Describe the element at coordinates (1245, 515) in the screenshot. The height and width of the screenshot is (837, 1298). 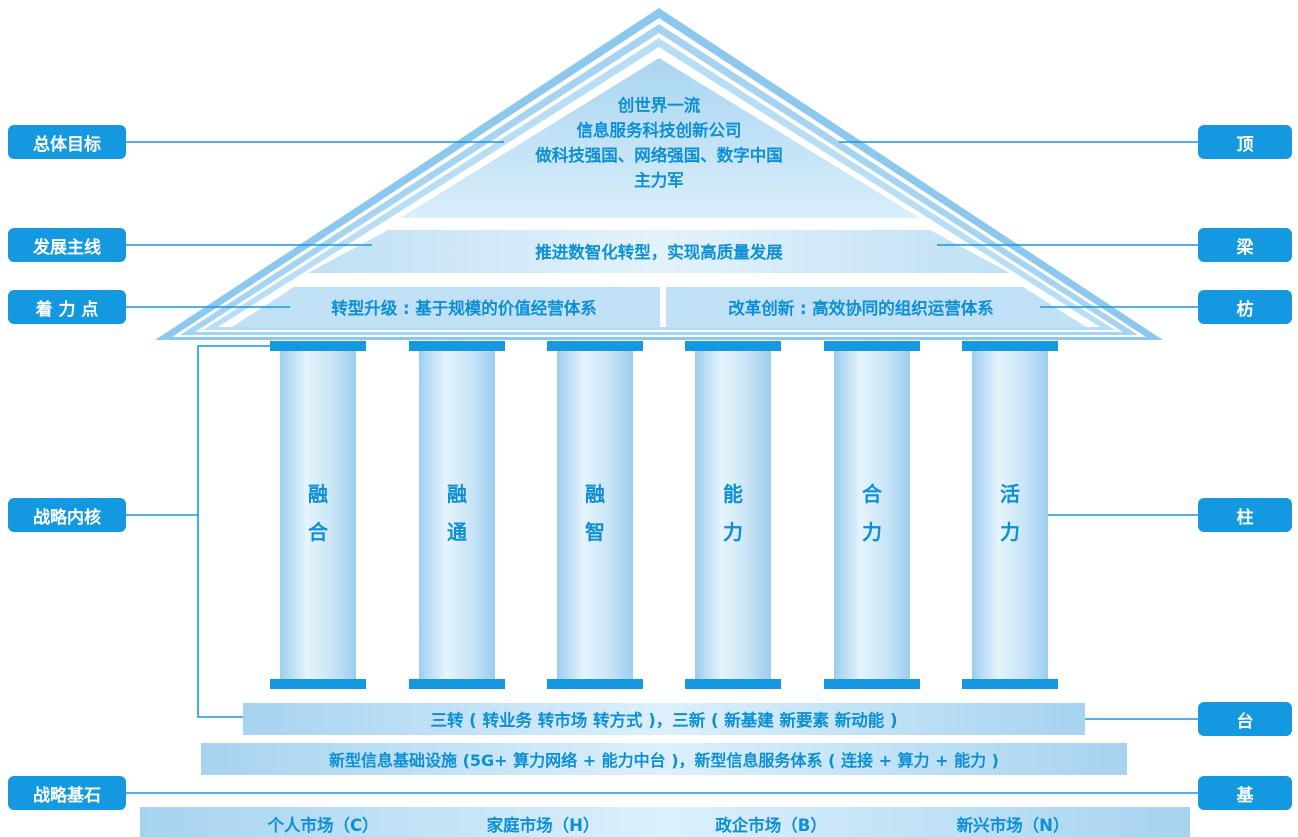
I see `label-pillar: 柱` at that location.